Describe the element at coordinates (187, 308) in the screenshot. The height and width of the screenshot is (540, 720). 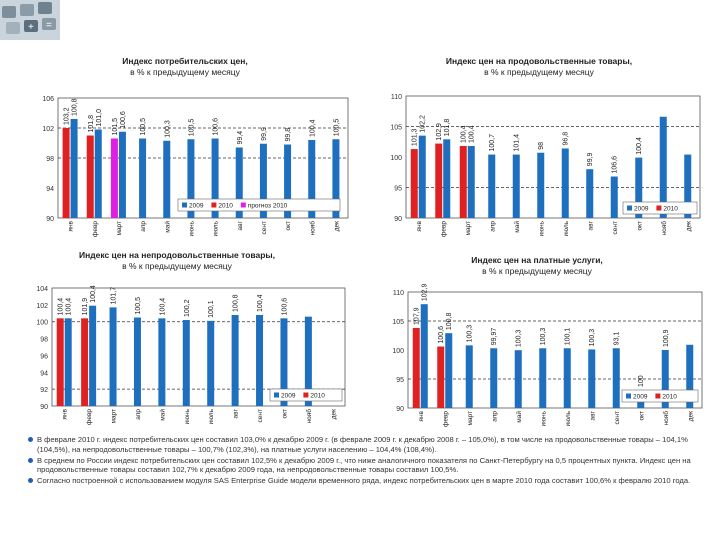
I see `bar-value-label: 100,2` at that location.